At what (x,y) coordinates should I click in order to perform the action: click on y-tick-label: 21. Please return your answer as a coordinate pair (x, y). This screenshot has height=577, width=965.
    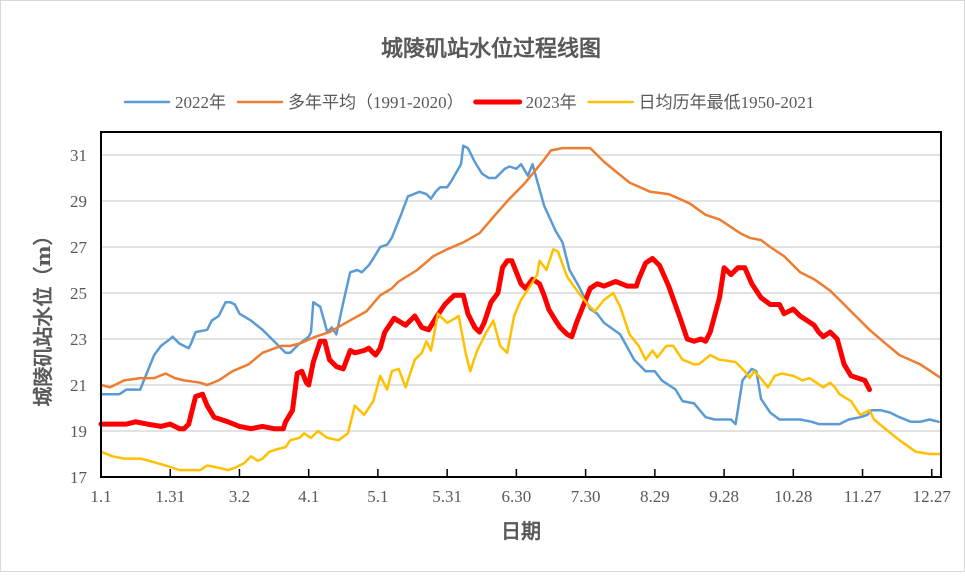
    Looking at the image, I should click on (78, 385).